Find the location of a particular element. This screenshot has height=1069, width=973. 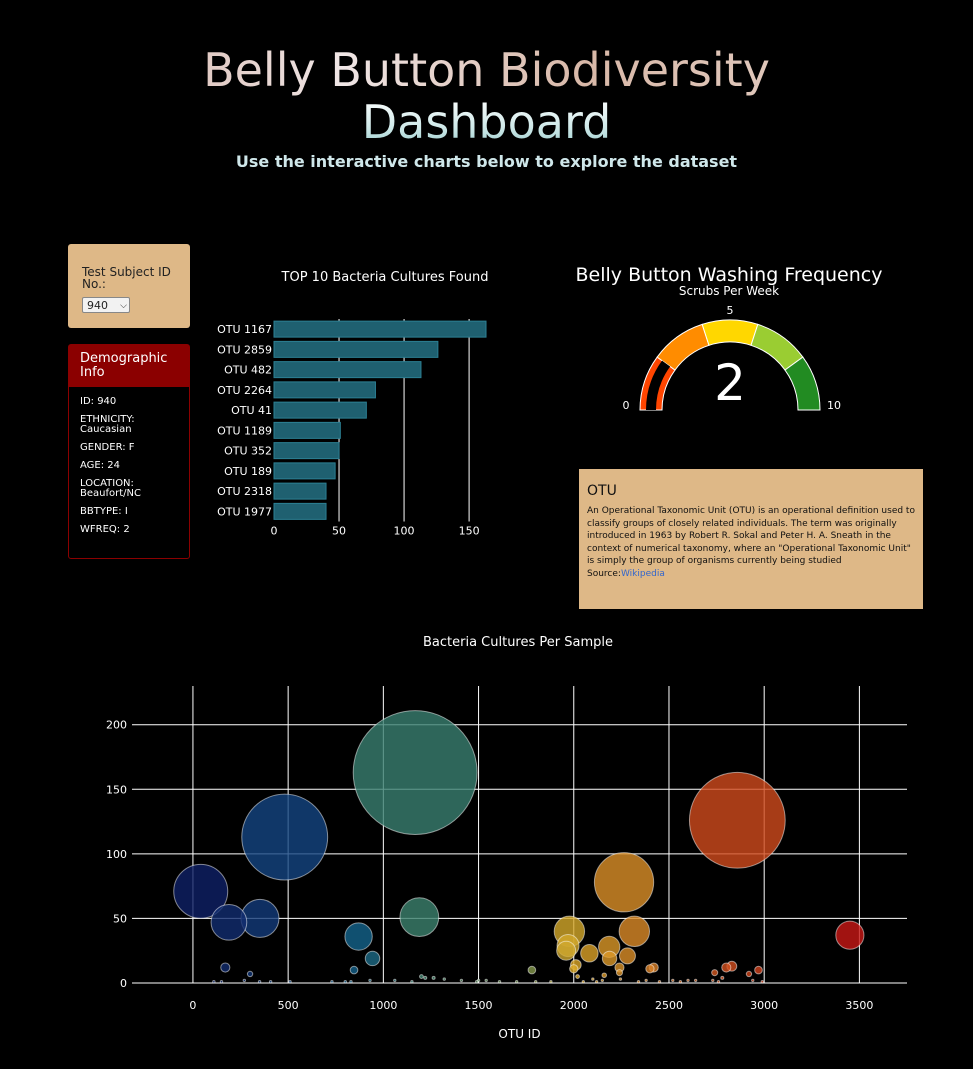

subject-selector-panel: Test Subject ID No.: 940 ⌵ is located at coordinates (129, 286).